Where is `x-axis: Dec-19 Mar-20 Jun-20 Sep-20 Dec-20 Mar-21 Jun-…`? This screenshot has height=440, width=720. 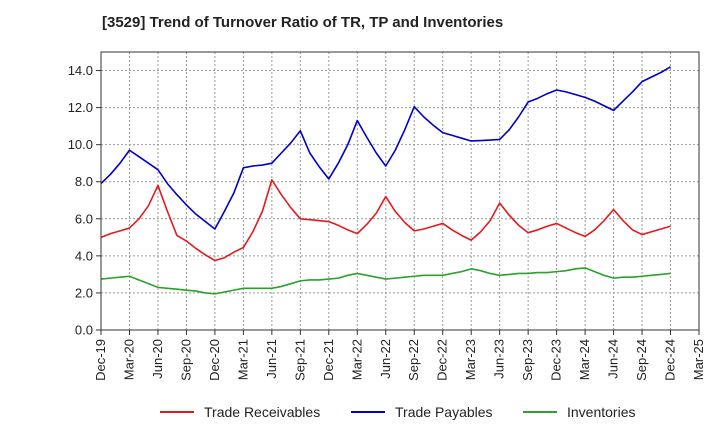
x-axis: Dec-19 Mar-20 Jun-20 Sep-20 Dec-20 Mar-21 Jun-… is located at coordinates (399, 355).